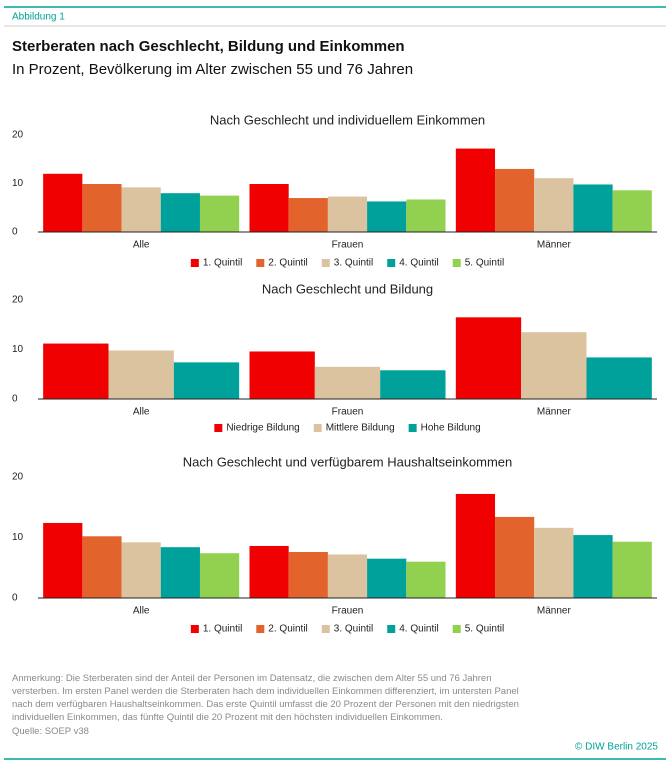 Image resolution: width=670 pixels, height=764 pixels. What do you see at coordinates (38, 17) in the screenshot?
I see `figure-label: Abbildung 1` at bounding box center [38, 17].